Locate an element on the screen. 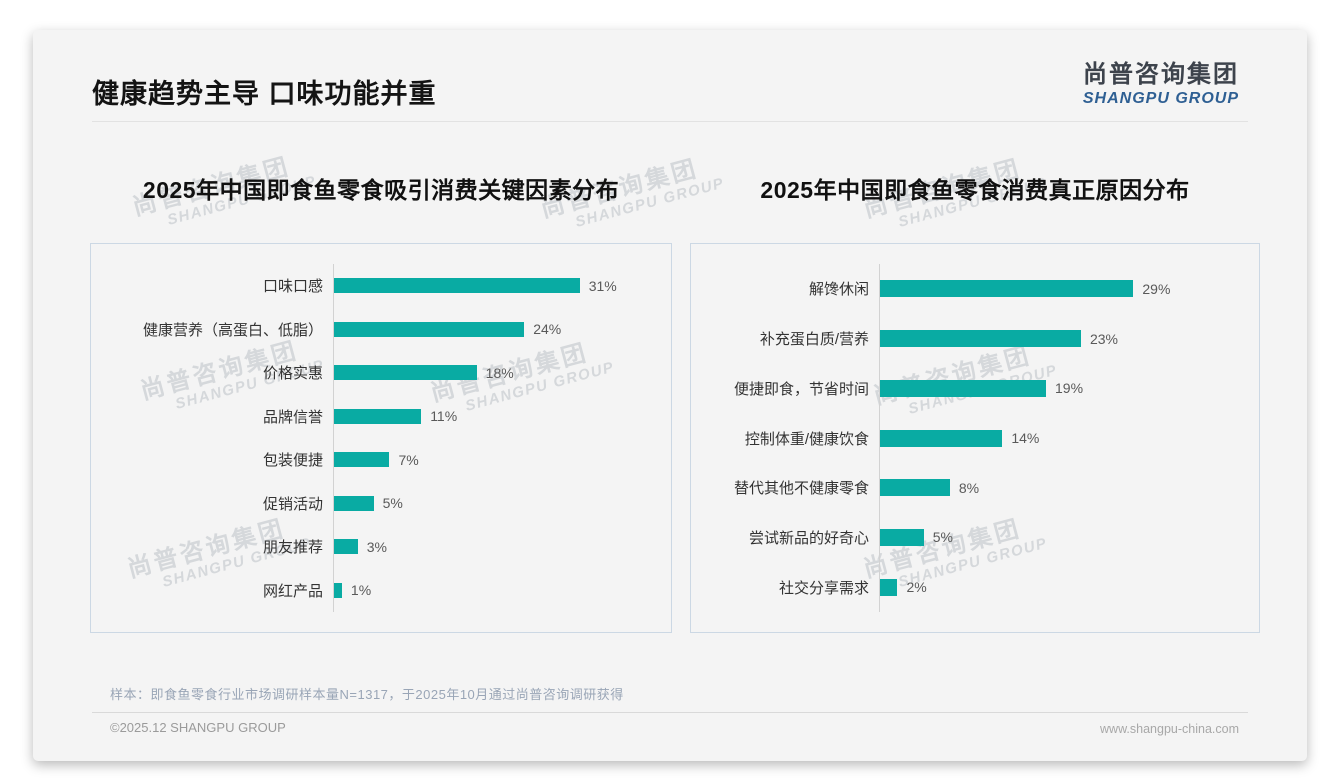 The image size is (1340, 780). bar-value-label: 11% is located at coordinates (444, 416).